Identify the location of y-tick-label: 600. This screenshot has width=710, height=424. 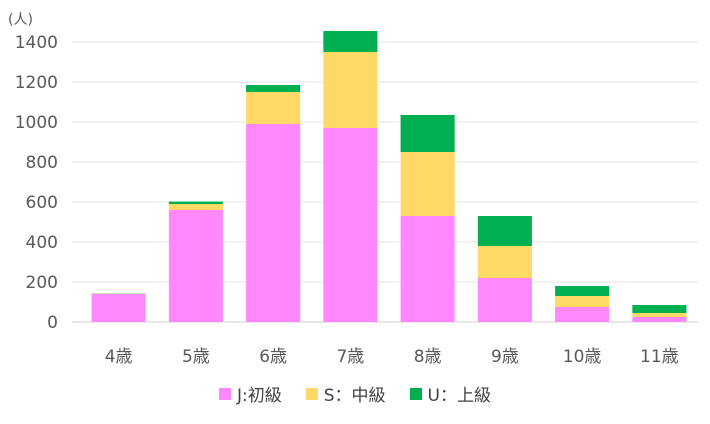
(42, 203).